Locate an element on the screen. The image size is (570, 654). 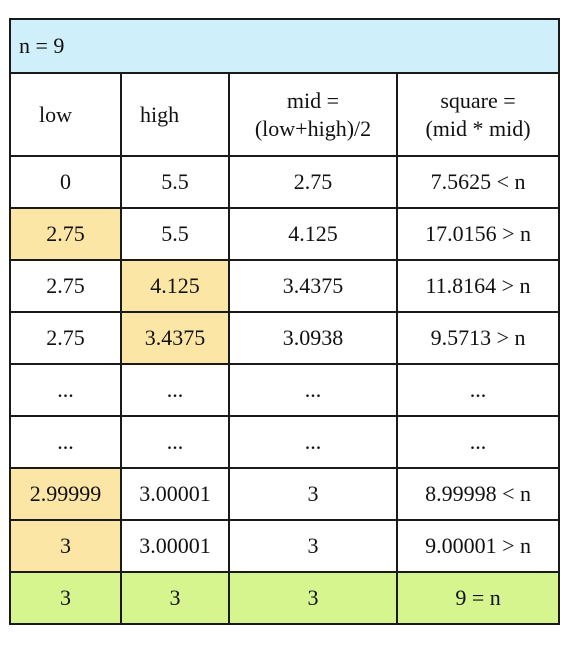
table-row: 0 5.5 2.75 7.5625 < n is located at coordinates (285, 182).